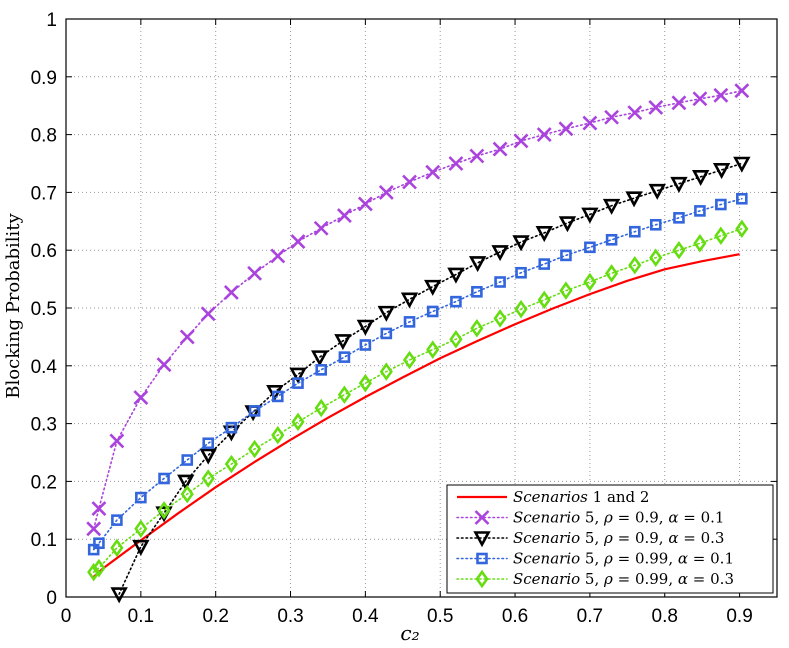 The height and width of the screenshot is (648, 789). Describe the element at coordinates (618, 518) in the screenshot. I see `legend-label: Scenario 5, ρ = 0.9, α = 0.1` at that location.